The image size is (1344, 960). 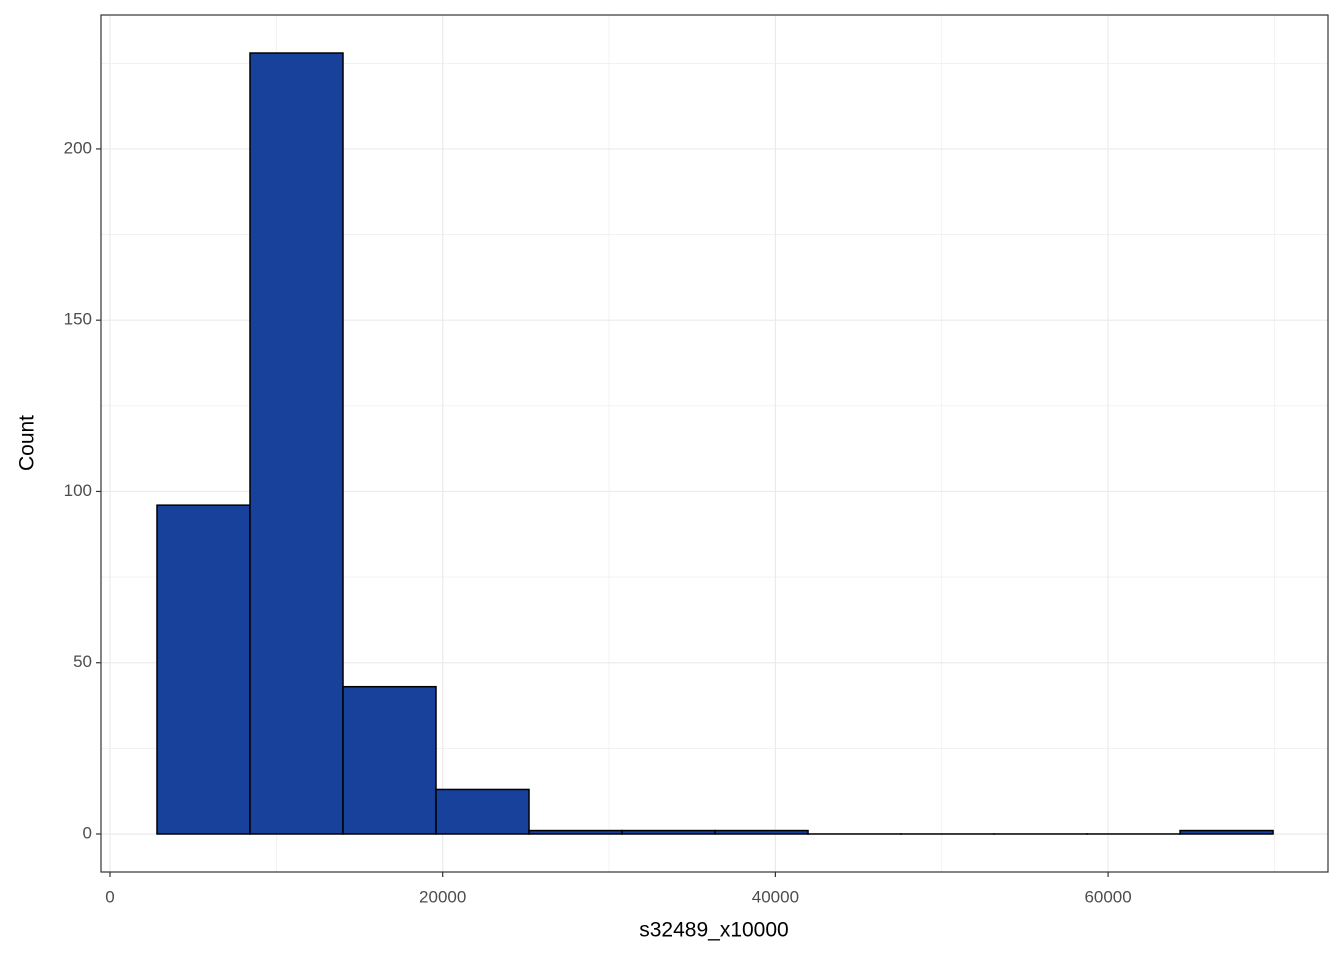 What do you see at coordinates (78, 319) in the screenshot?
I see `y-tick-label: 150` at bounding box center [78, 319].